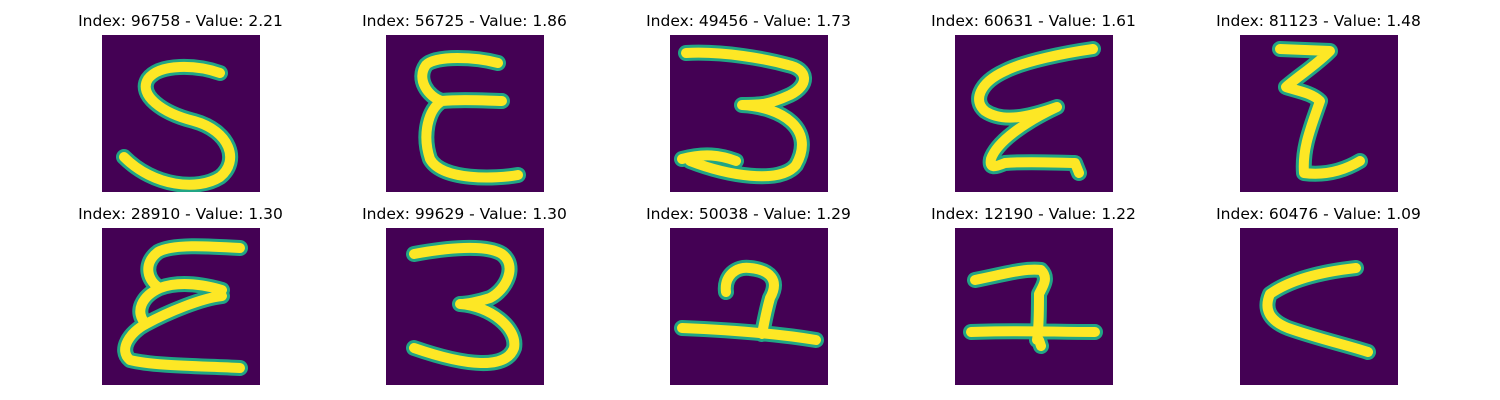 This screenshot has height=400, width=1500. What do you see at coordinates (464, 214) in the screenshot?
I see `panel-title: Index: 99629 - Value: 1.30` at bounding box center [464, 214].